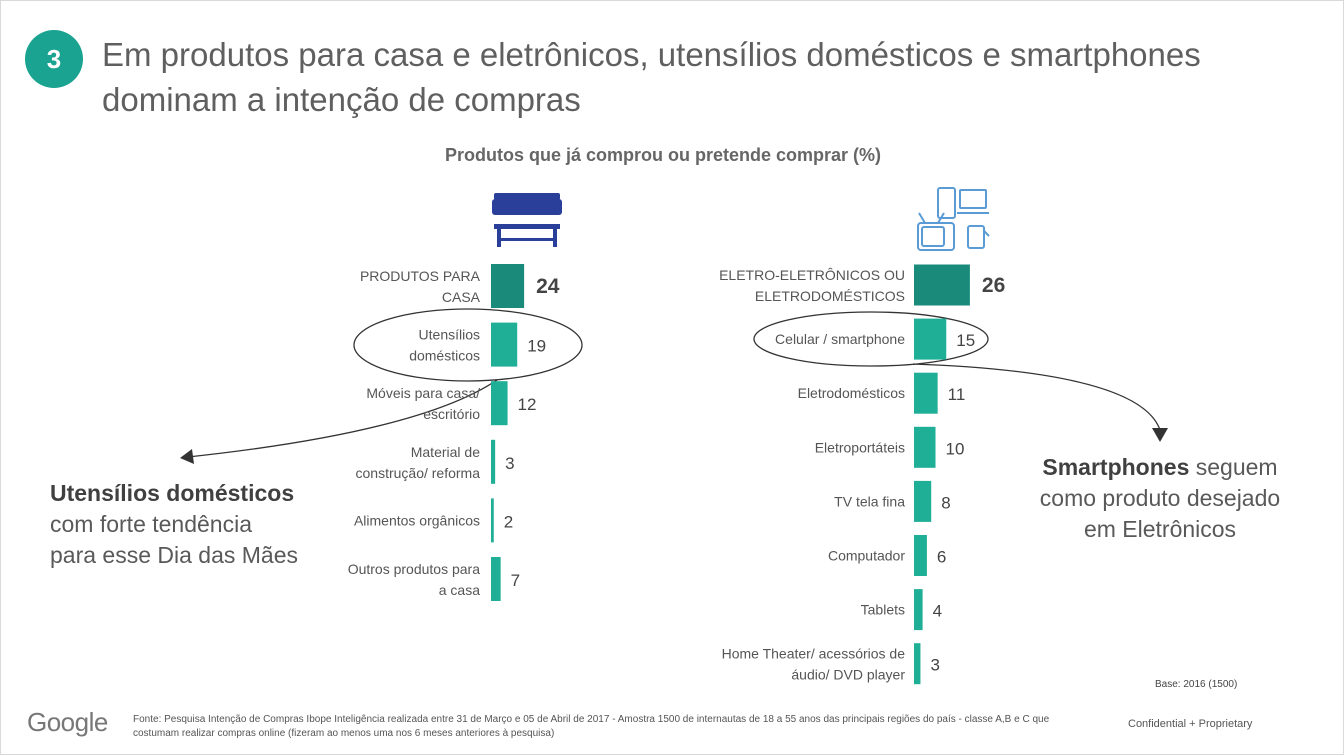 The width and height of the screenshot is (1344, 755). I want to click on category-label: Eletrodomésticos, so click(851, 393).